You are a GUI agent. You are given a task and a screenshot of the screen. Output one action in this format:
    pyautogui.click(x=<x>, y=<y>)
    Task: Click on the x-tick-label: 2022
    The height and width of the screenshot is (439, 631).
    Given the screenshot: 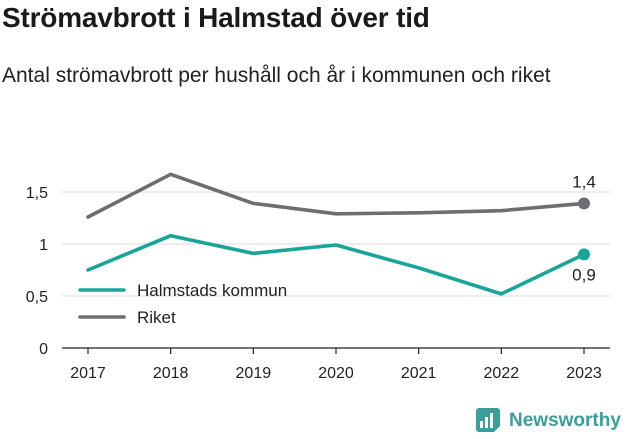 What is the action you would take?
    pyautogui.click(x=502, y=373)
    